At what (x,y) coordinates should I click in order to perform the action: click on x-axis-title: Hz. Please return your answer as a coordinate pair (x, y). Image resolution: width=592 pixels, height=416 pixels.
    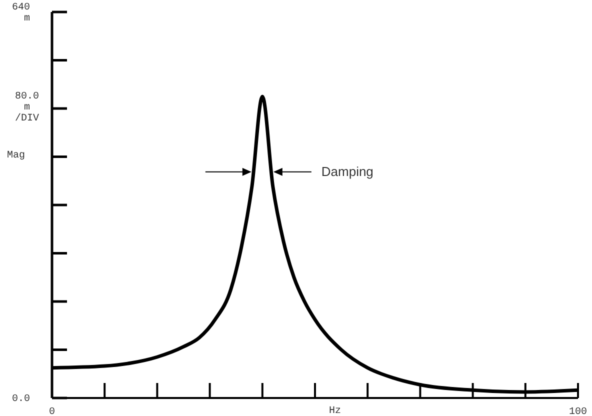
    Looking at the image, I should click on (335, 411).